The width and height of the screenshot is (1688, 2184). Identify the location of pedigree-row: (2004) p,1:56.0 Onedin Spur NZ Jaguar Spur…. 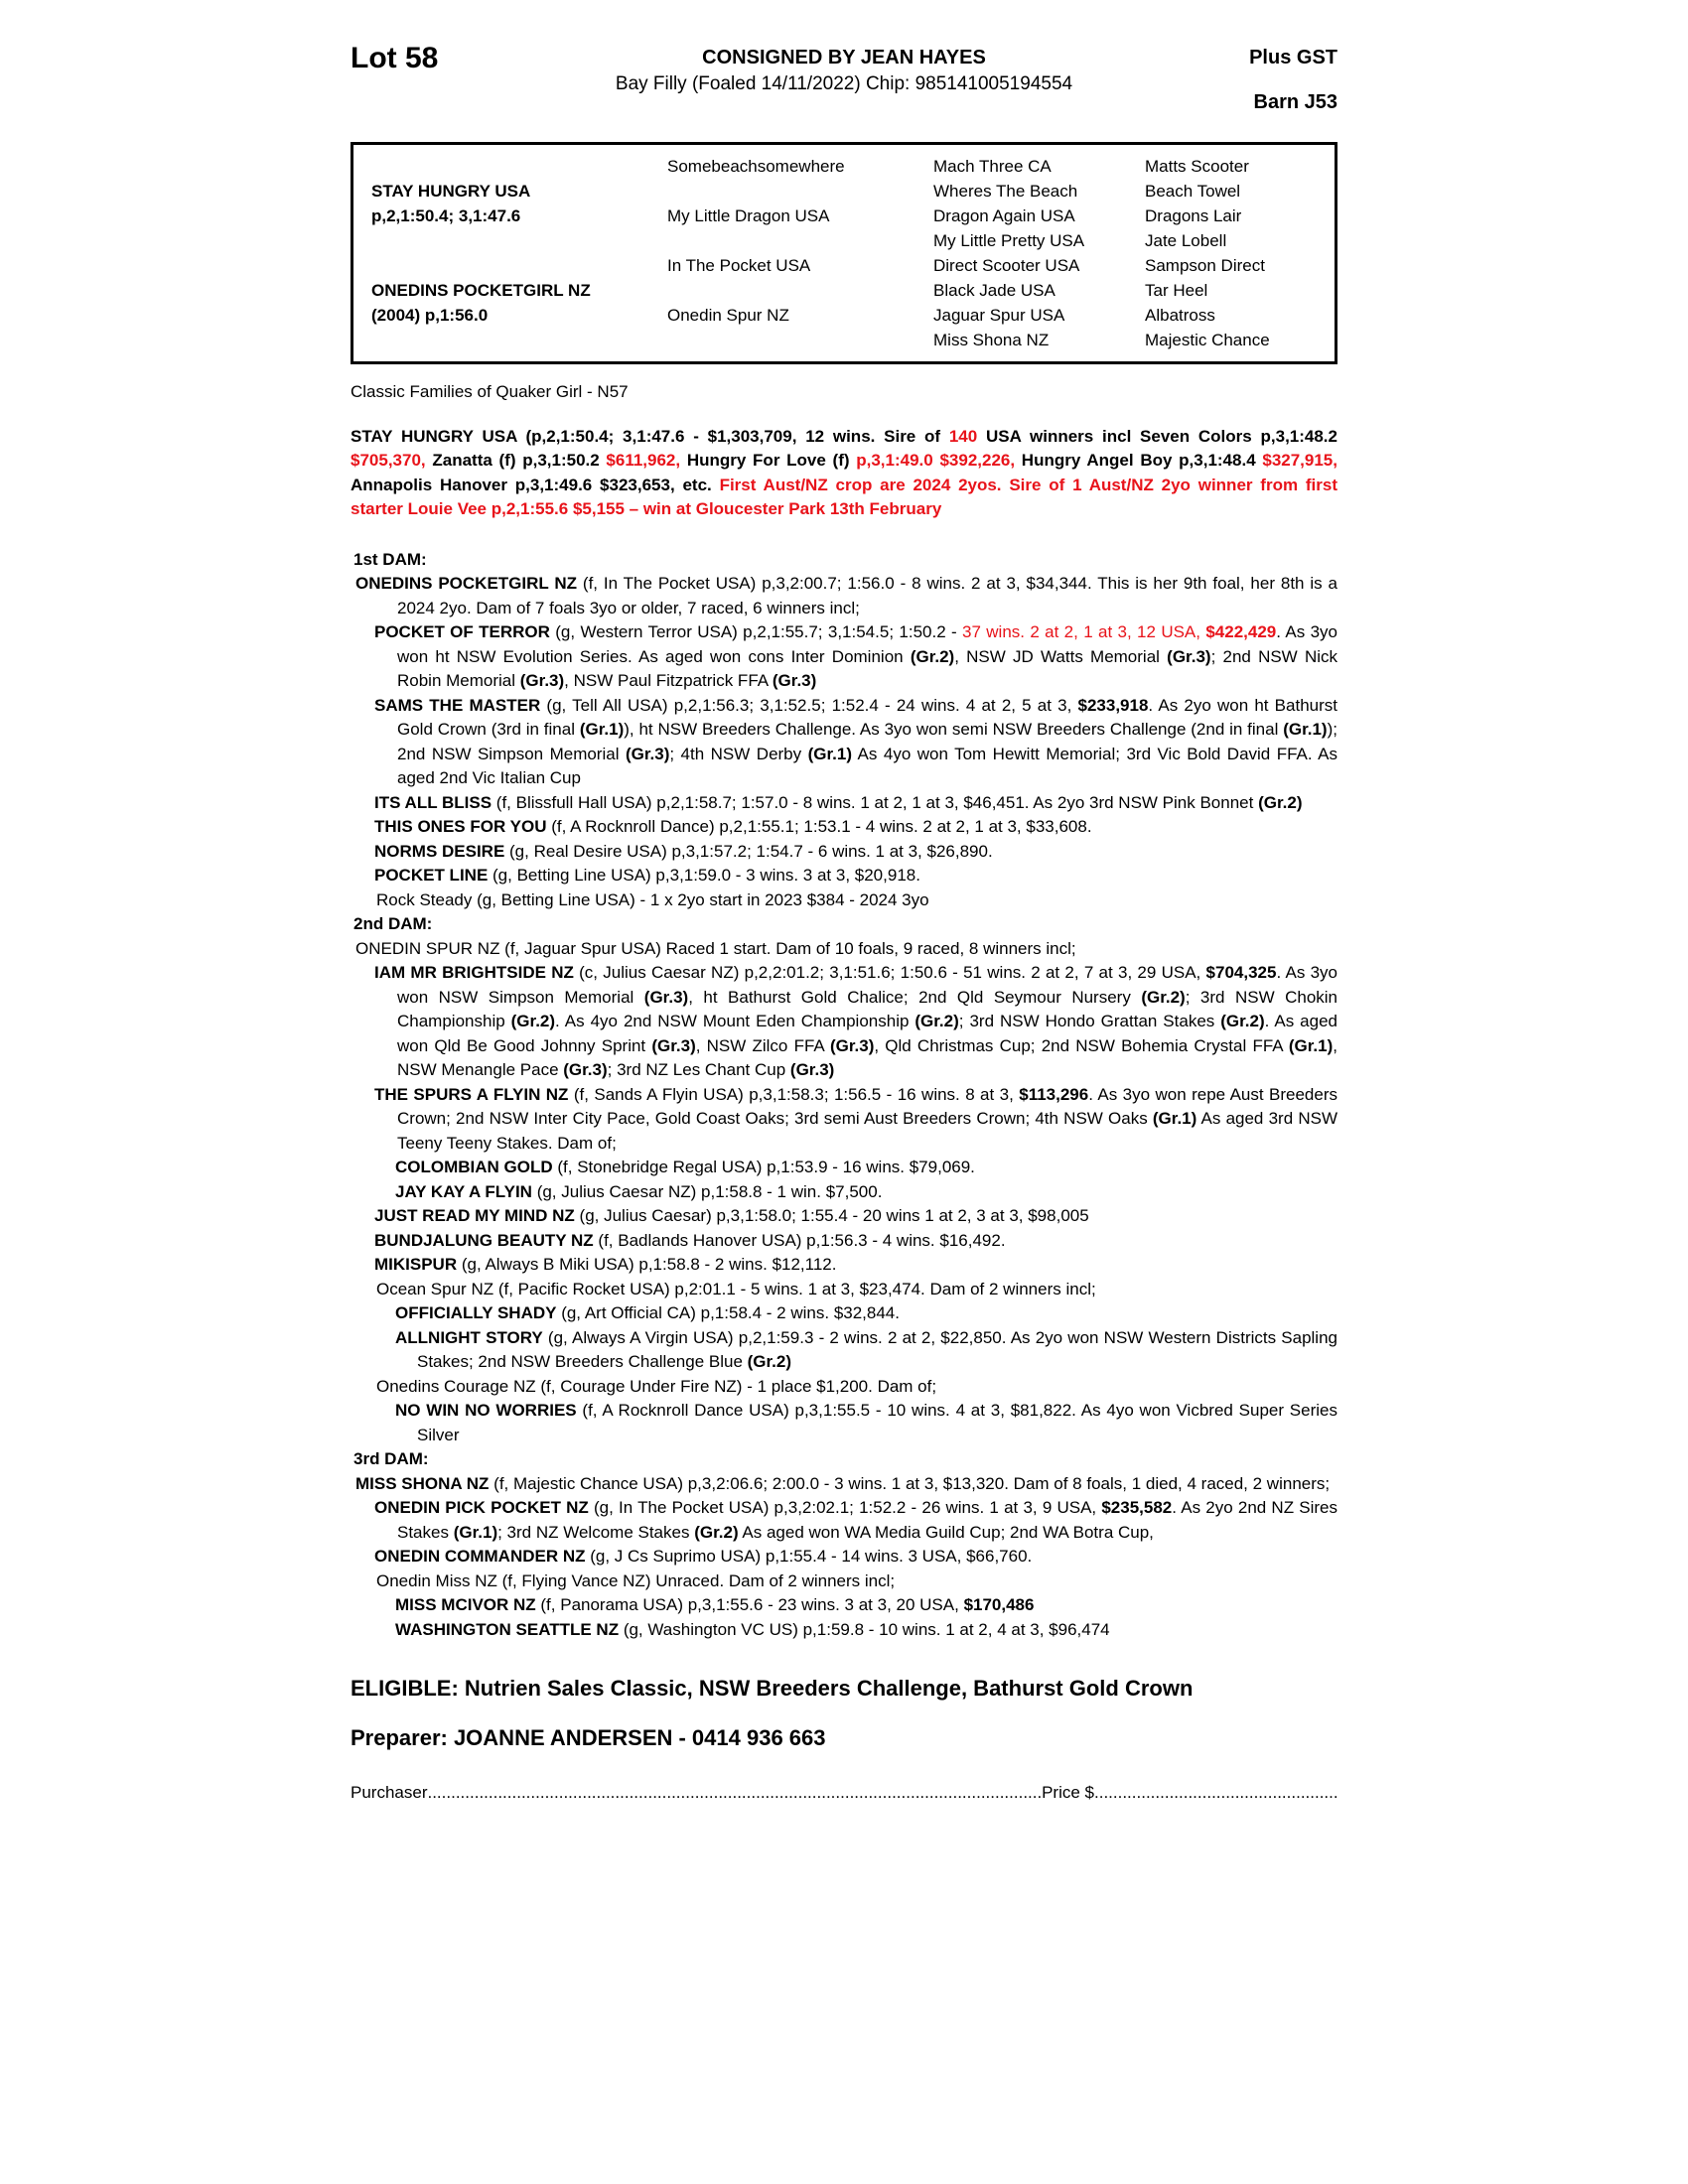
(853, 315).